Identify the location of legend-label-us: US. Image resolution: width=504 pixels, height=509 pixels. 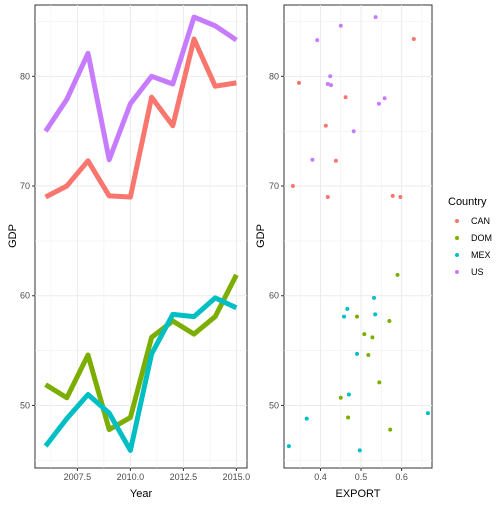
(477, 272).